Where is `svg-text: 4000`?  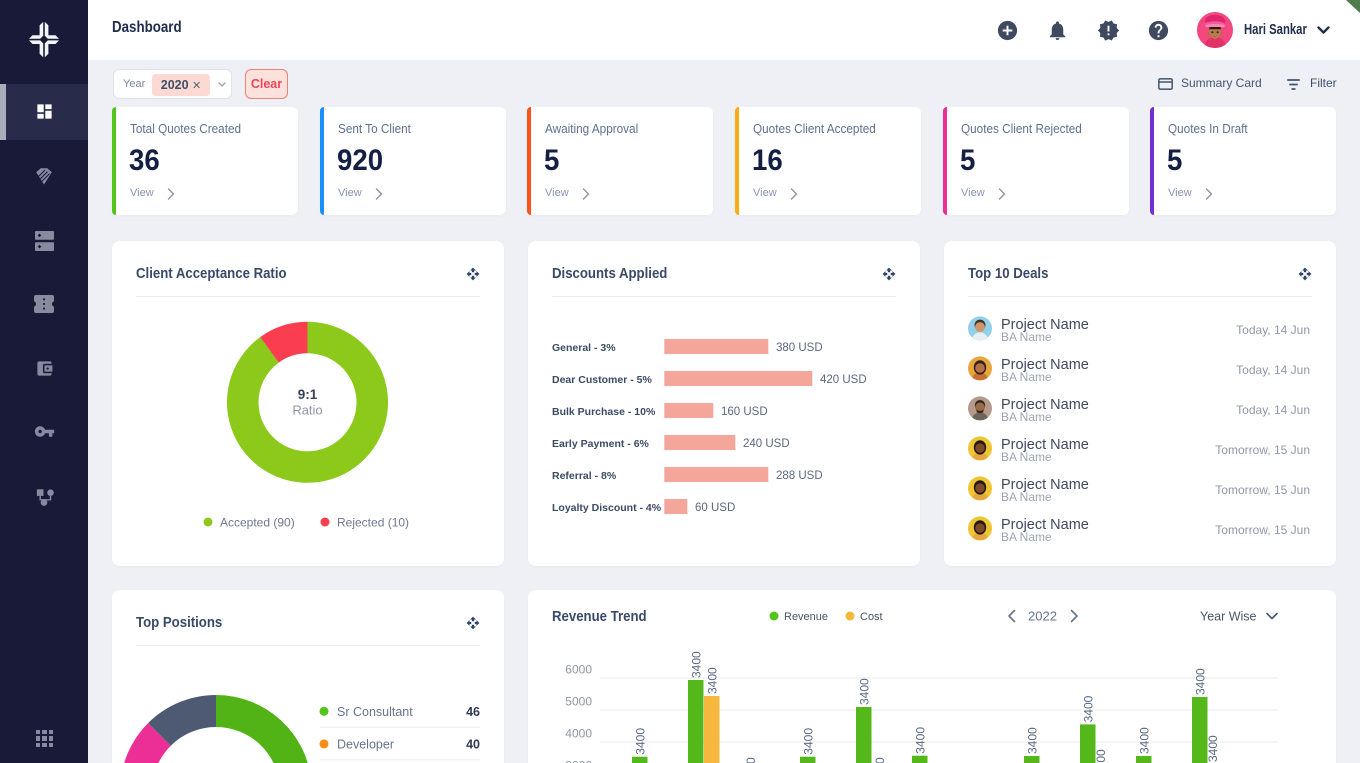 svg-text: 4000 is located at coordinates (578, 734).